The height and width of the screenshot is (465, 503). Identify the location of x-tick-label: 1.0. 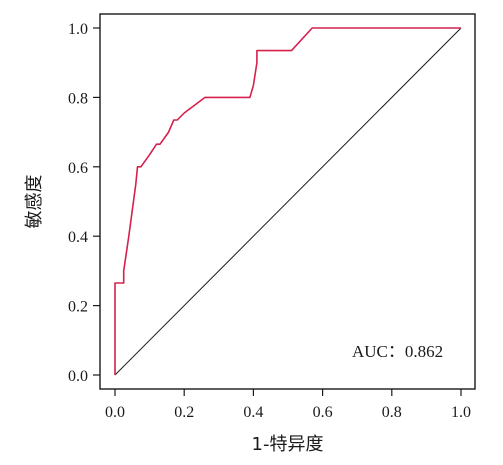
(461, 412).